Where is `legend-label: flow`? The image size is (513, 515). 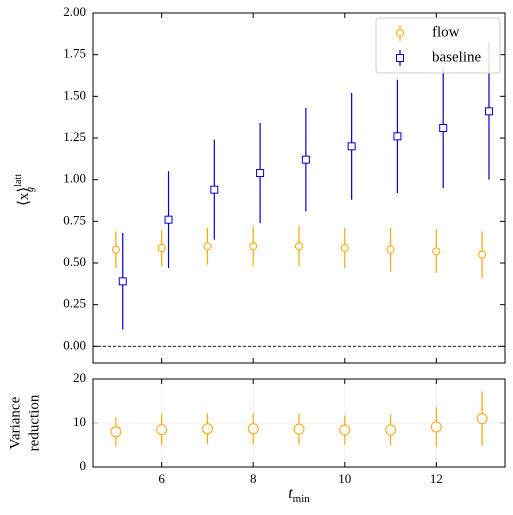 legend-label: flow is located at coordinates (446, 32).